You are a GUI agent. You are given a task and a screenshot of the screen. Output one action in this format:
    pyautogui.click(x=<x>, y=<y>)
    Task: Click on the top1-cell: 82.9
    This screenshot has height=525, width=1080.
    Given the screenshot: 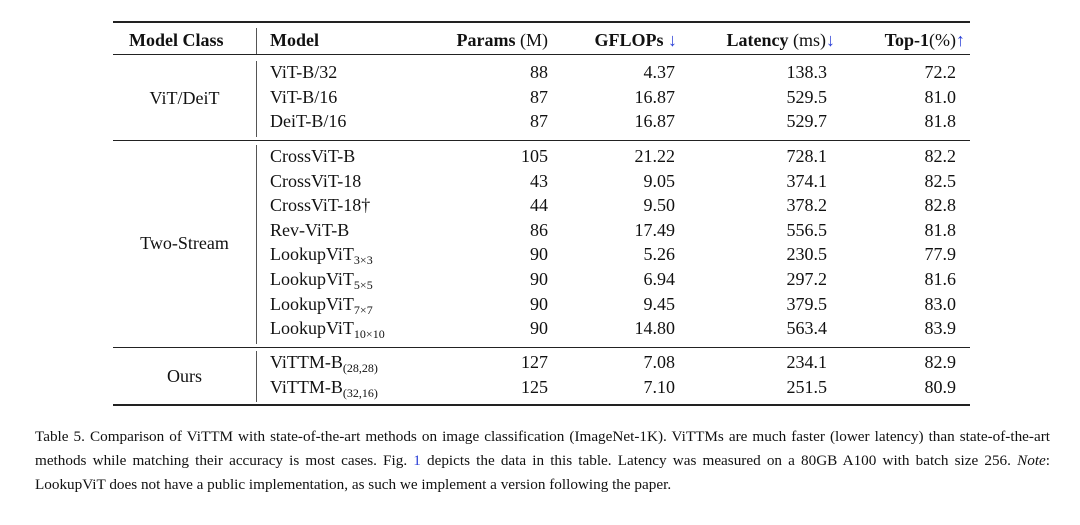 What is the action you would take?
    pyautogui.click(x=940, y=362)
    